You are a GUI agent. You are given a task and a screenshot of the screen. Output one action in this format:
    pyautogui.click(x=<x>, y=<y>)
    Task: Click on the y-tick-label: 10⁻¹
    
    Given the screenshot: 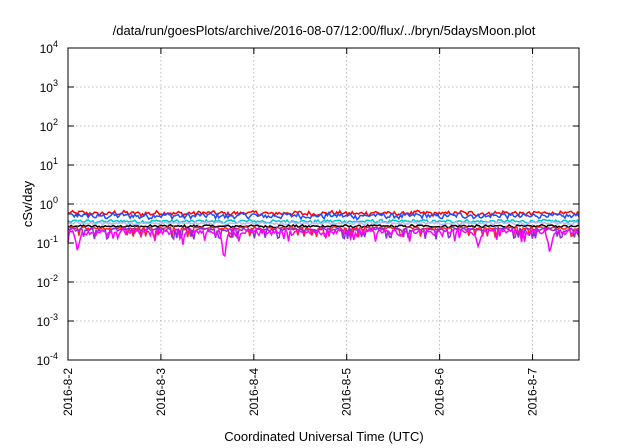 What is the action you would take?
    pyautogui.click(x=47, y=242)
    